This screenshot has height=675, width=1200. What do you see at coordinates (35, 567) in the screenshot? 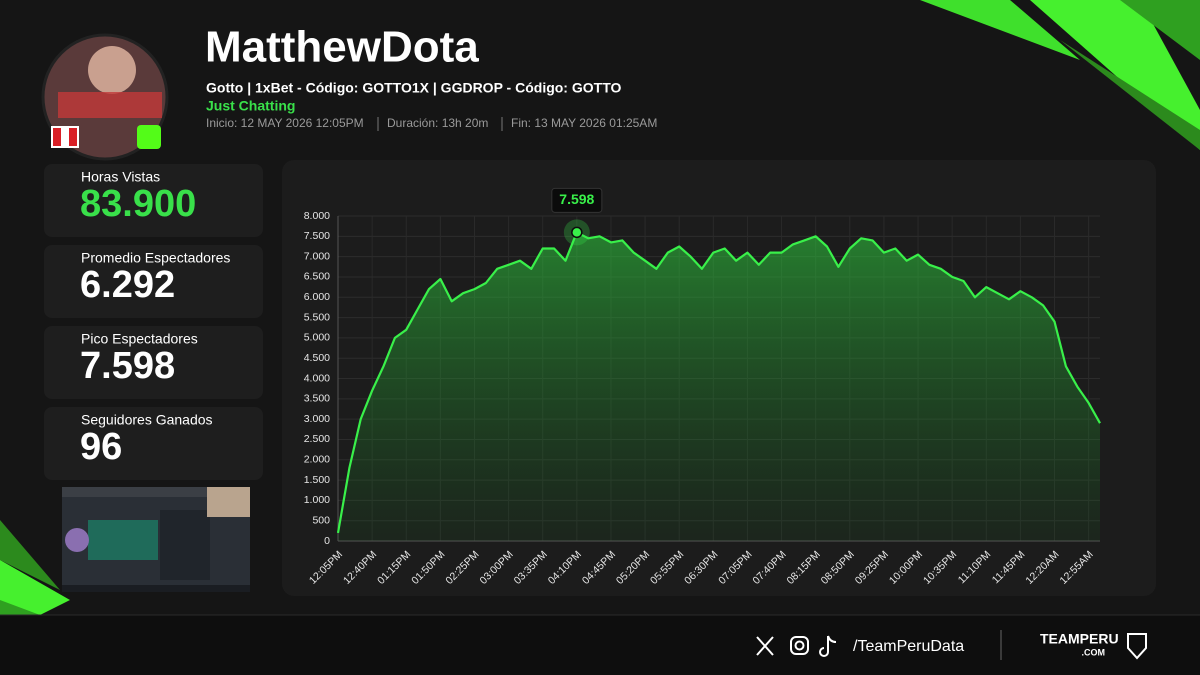
I see `decor-bottom-left` at bounding box center [35, 567].